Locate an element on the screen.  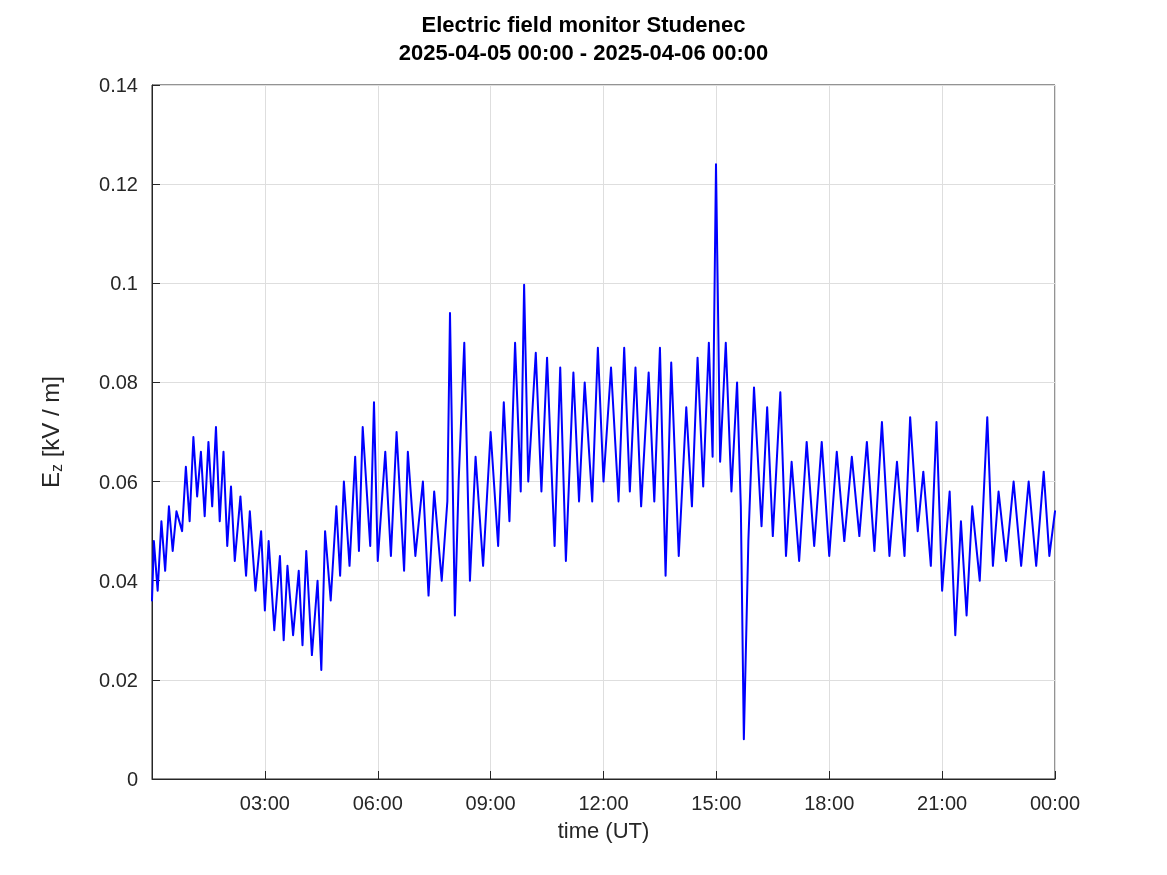
x-tick-label: 18:00 is located at coordinates (829, 803).